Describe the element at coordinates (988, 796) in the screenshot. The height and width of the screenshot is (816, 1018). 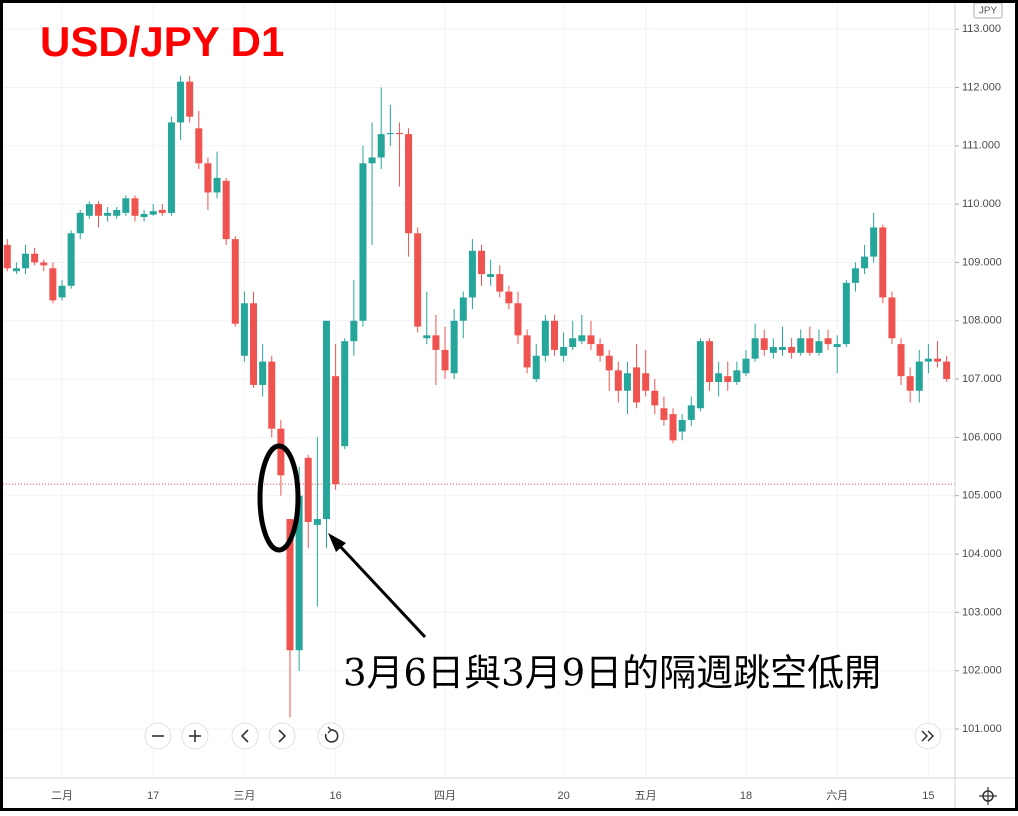
I see `settings-button` at that location.